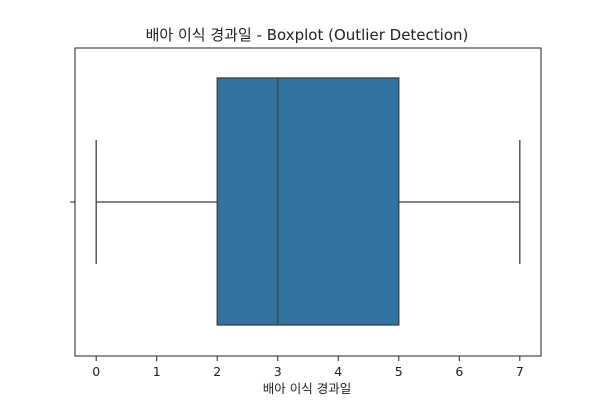 This screenshot has height=405, width=600. I want to click on x-tick-label-3: 3, so click(278, 371).